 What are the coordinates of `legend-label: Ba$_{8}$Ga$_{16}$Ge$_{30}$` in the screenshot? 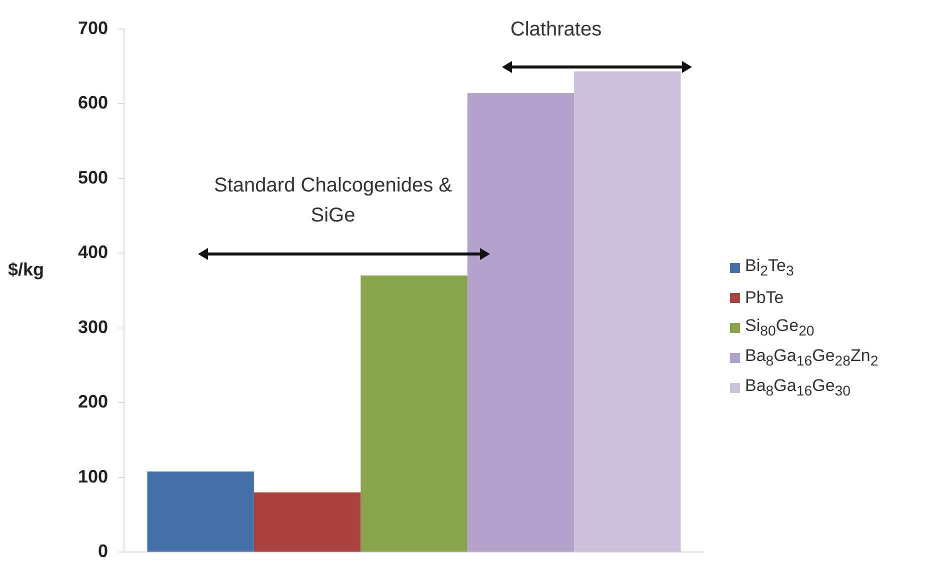 It's located at (798, 388).